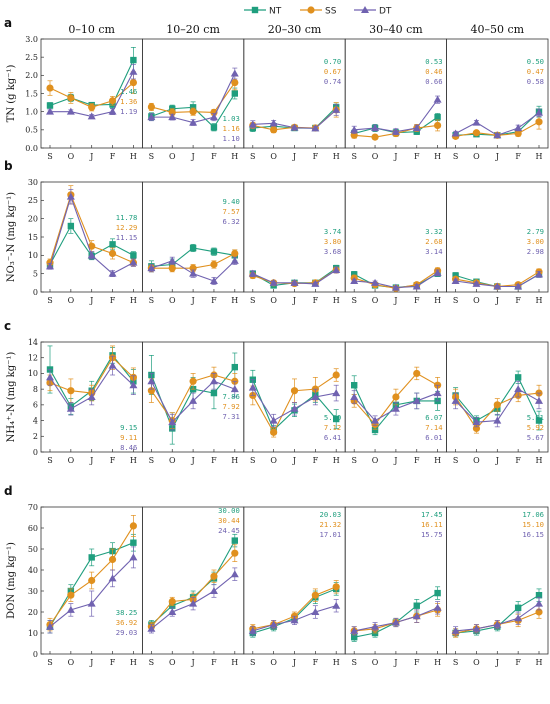 The image size is (550, 704). I want to click on mean-annotation: 0.46, so click(433, 71).